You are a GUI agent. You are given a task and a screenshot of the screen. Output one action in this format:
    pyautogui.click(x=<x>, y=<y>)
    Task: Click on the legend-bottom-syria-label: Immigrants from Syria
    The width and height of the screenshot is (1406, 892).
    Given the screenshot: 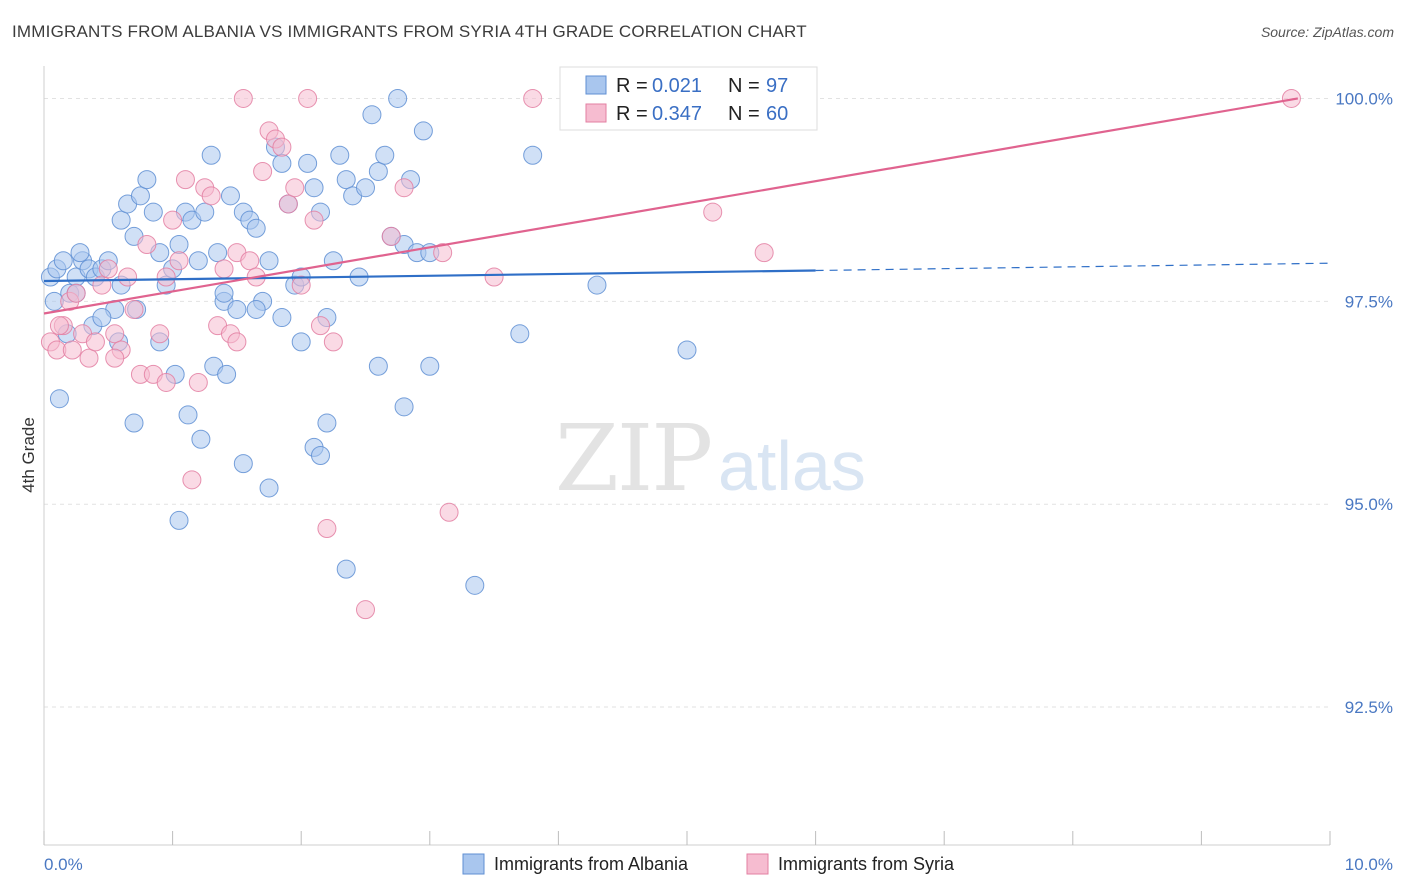 What is the action you would take?
    pyautogui.click(x=866, y=864)
    